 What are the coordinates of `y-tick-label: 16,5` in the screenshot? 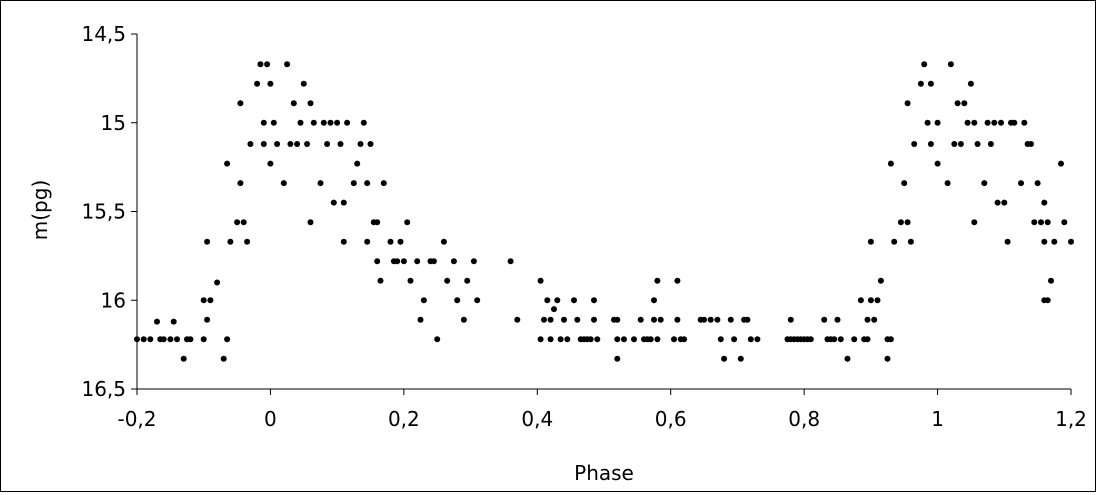 It's located at (103, 389).